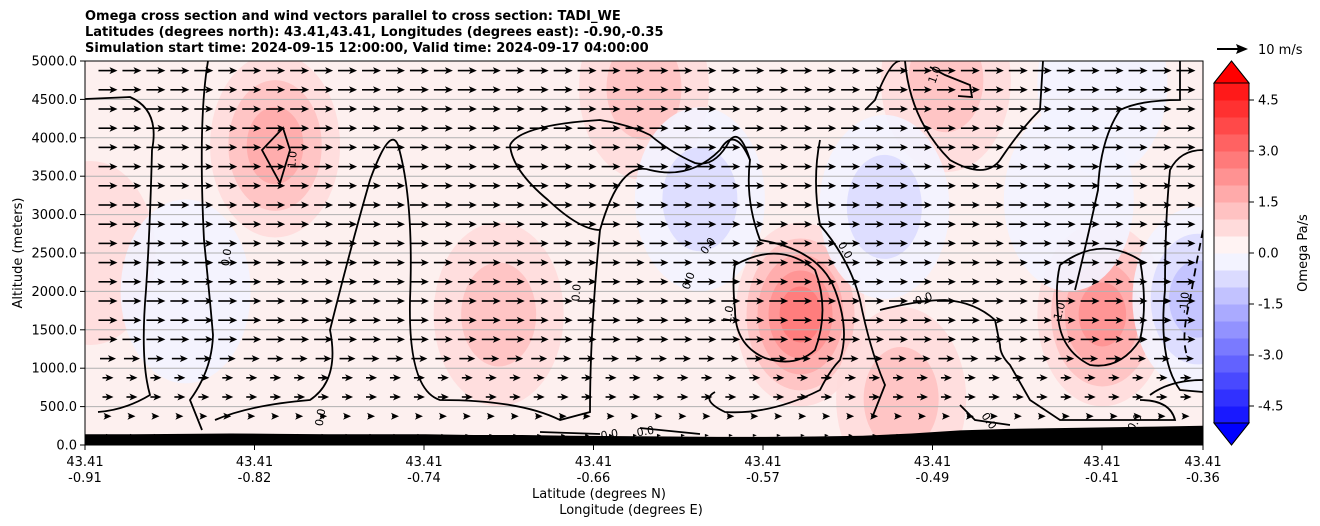 This screenshot has height=526, width=1320. What do you see at coordinates (1059, 311) in the screenshot?
I see `contour-label: 1.0` at bounding box center [1059, 311].